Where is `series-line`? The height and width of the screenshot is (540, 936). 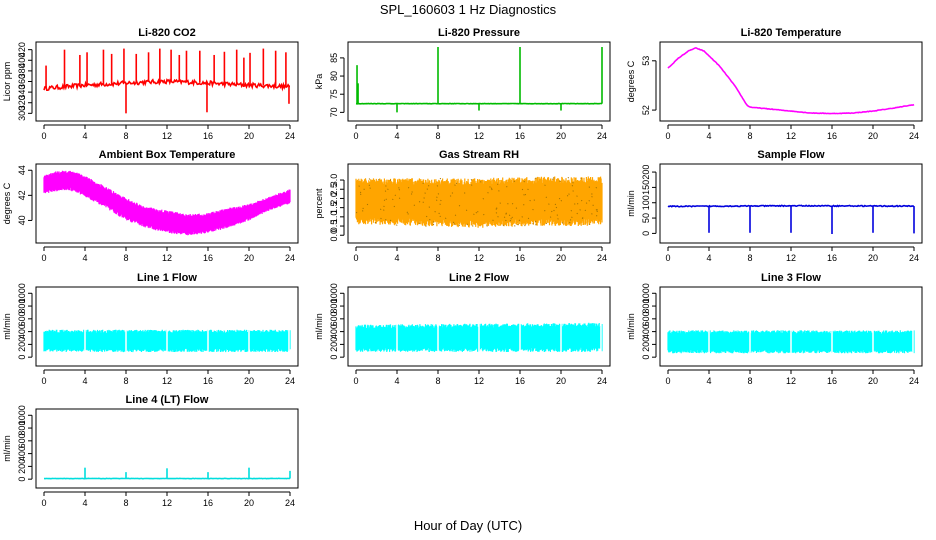 series-line is located at coordinates (166, 84).